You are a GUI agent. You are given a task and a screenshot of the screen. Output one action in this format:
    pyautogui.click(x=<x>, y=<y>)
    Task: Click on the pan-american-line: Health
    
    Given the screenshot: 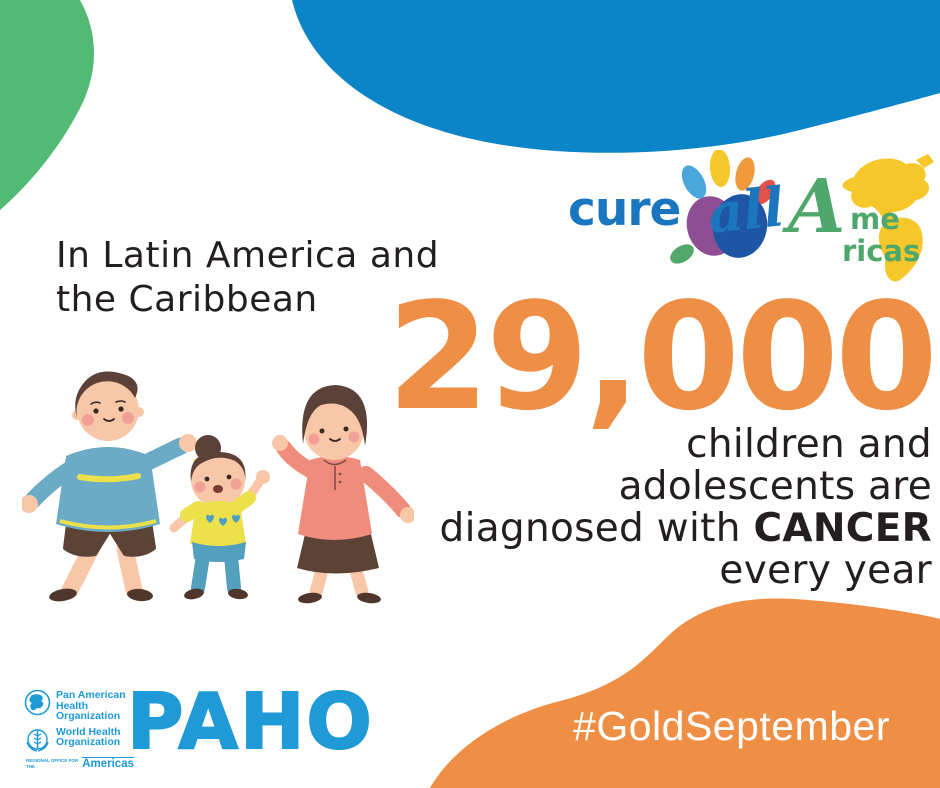 What is the action you would take?
    pyautogui.click(x=72, y=705)
    